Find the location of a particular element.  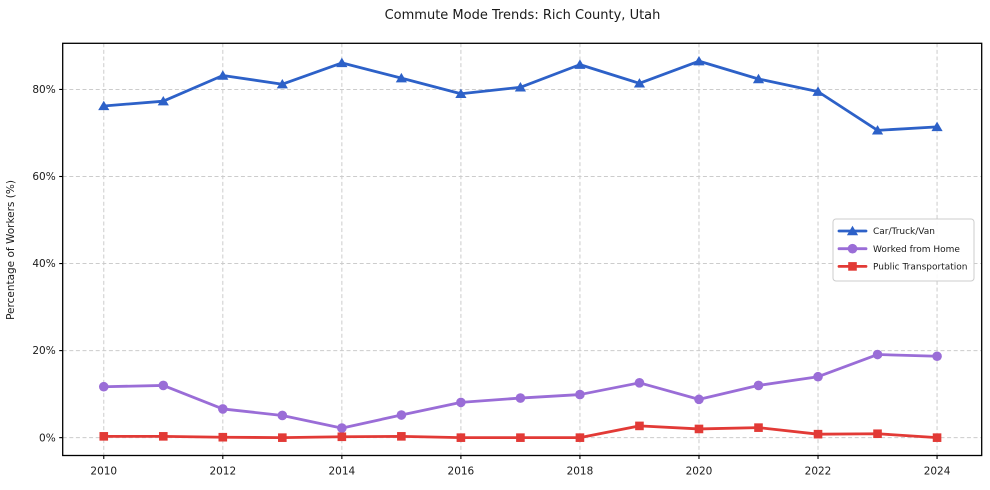

marker-worked-from-home-2013 is located at coordinates (282, 415).